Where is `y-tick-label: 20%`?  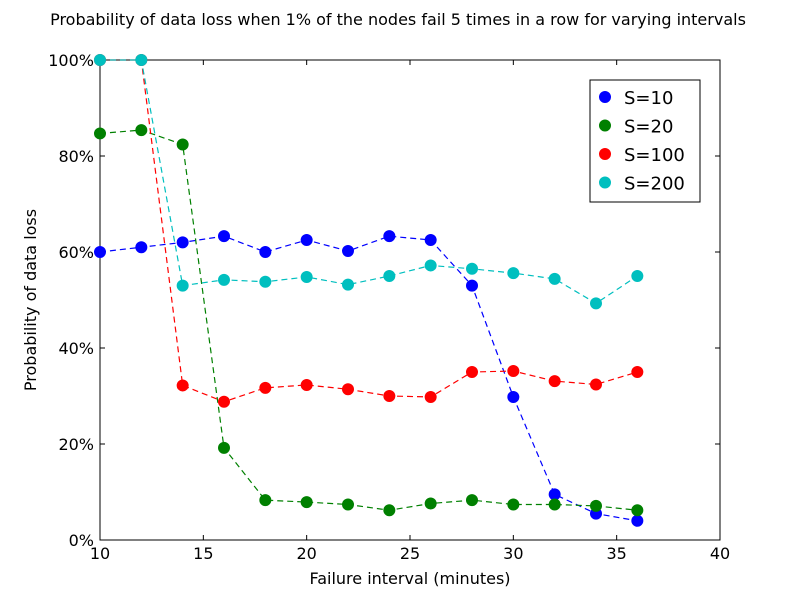
y-tick-label: 20% is located at coordinates (76, 444).